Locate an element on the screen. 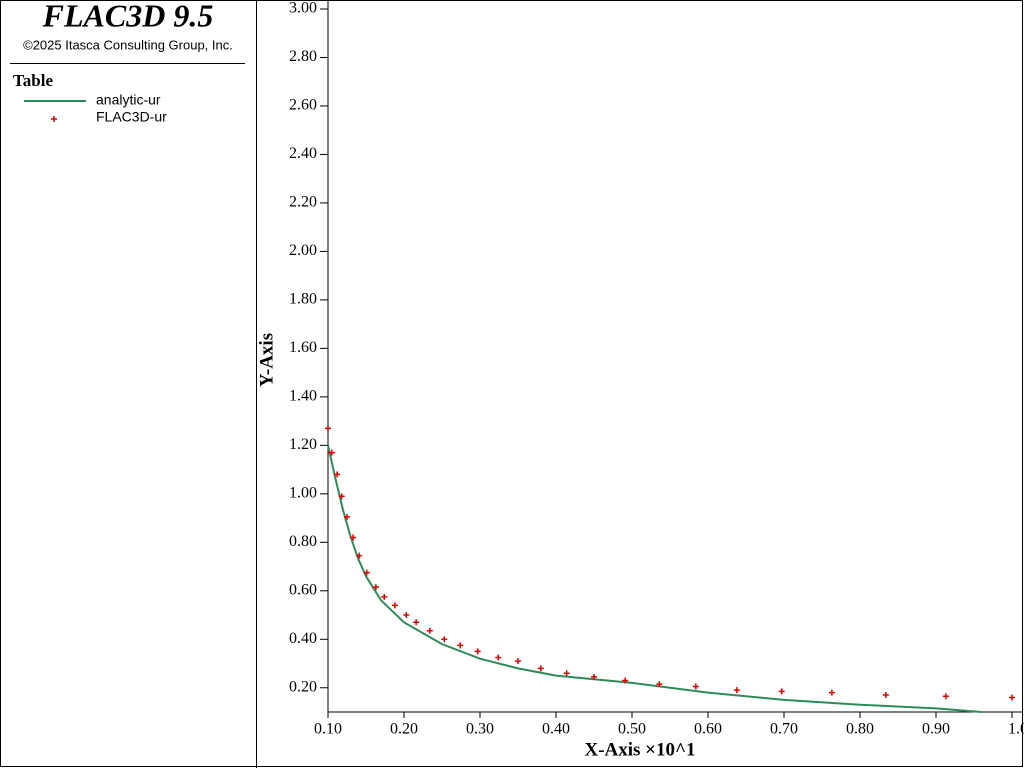 The image size is (1024, 773). copyright: ©2025 Itasca Consulting Group, Inc. is located at coordinates (128, 44).